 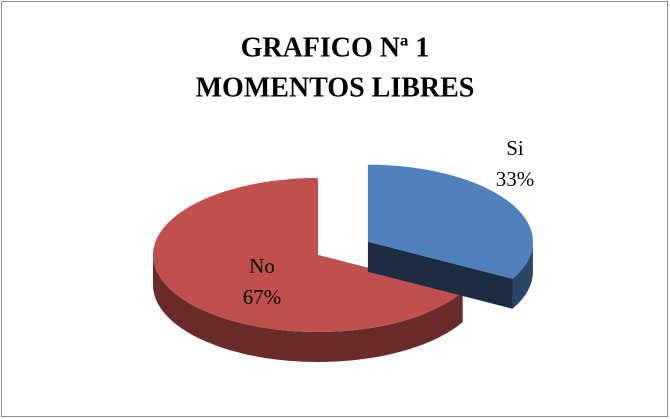 What do you see at coordinates (515, 179) in the screenshot?
I see `data-label-value: 33%` at bounding box center [515, 179].